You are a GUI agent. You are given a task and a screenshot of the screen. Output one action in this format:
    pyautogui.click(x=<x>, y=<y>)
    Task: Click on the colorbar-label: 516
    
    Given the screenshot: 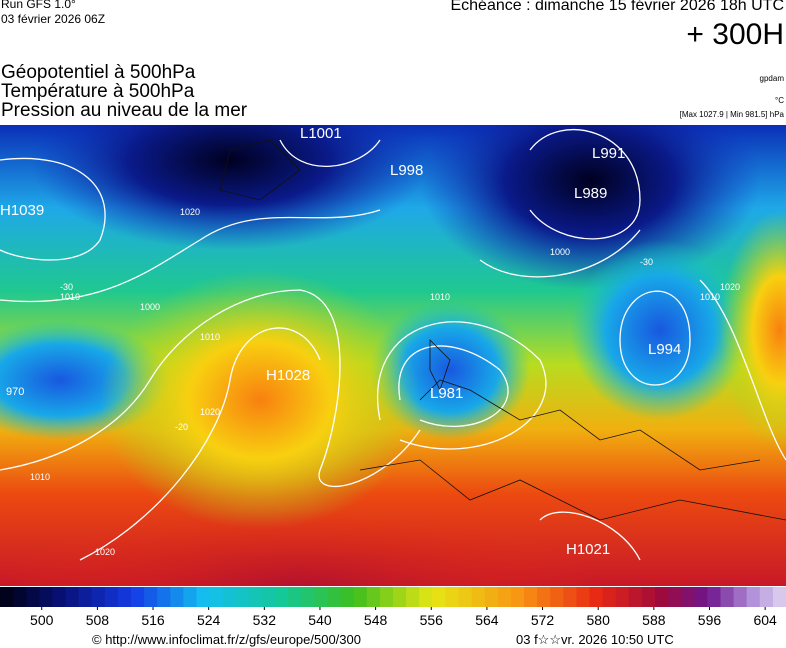 What is the action you would take?
    pyautogui.click(x=153, y=620)
    